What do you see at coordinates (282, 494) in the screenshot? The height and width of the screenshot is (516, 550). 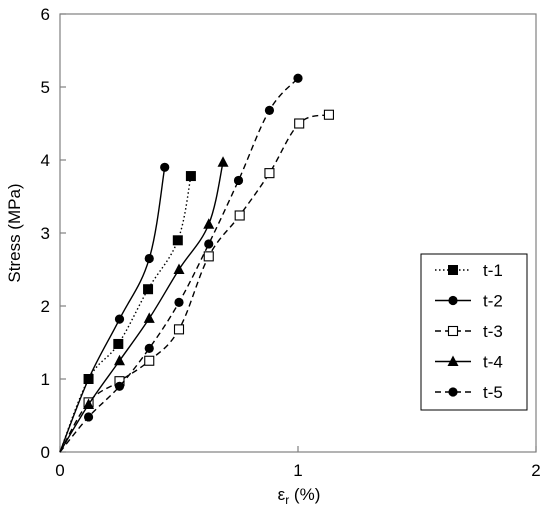 I see `x-axis-title-symbol: ε` at bounding box center [282, 494].